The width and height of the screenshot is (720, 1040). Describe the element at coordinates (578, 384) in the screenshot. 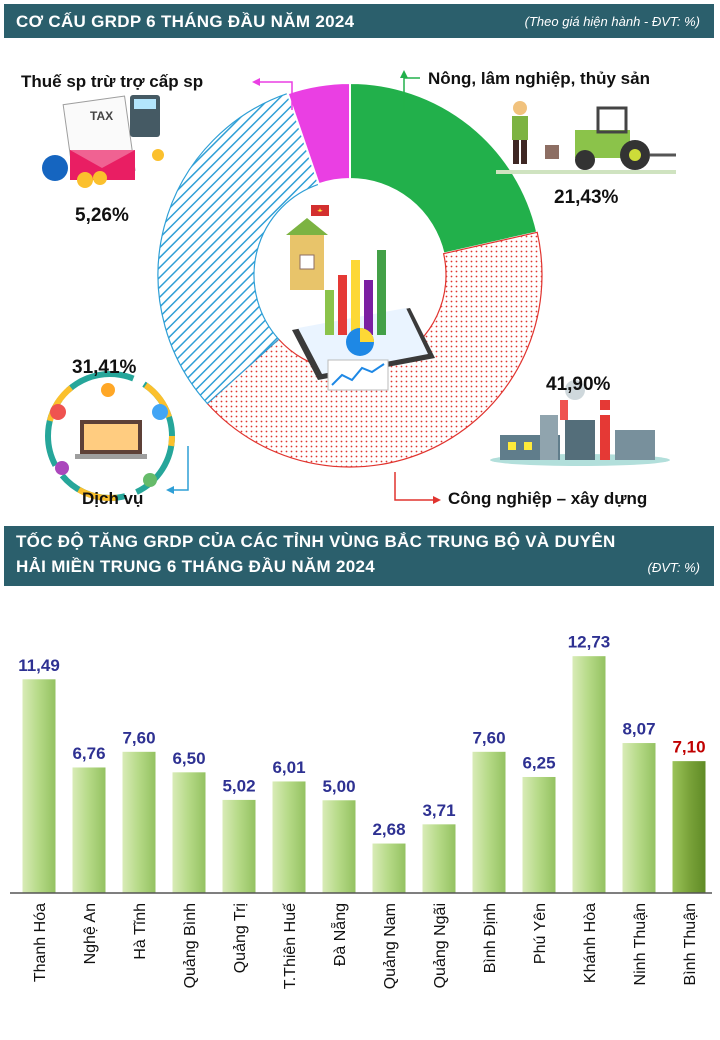

I see `industry-percent: 41,90%` at that location.